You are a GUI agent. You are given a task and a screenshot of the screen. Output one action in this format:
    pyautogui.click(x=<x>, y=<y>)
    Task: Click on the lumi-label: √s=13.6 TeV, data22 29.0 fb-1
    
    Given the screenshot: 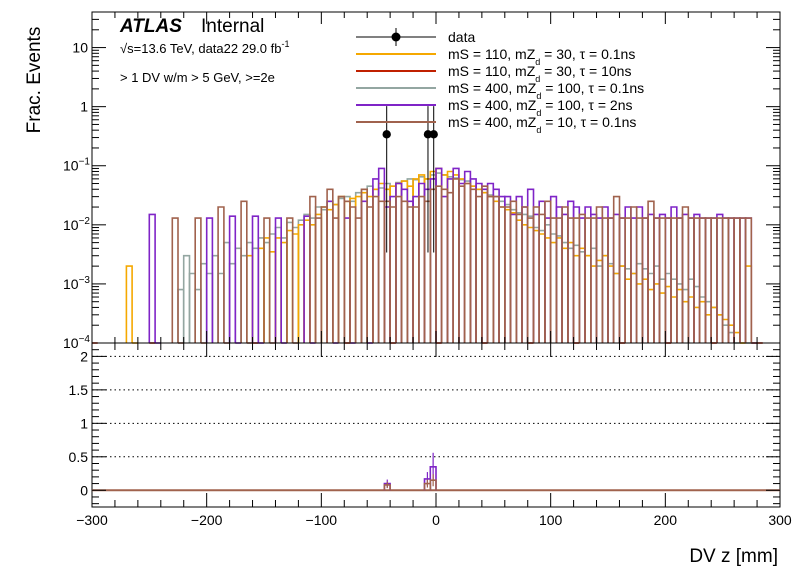 What is the action you would take?
    pyautogui.click(x=204, y=47)
    